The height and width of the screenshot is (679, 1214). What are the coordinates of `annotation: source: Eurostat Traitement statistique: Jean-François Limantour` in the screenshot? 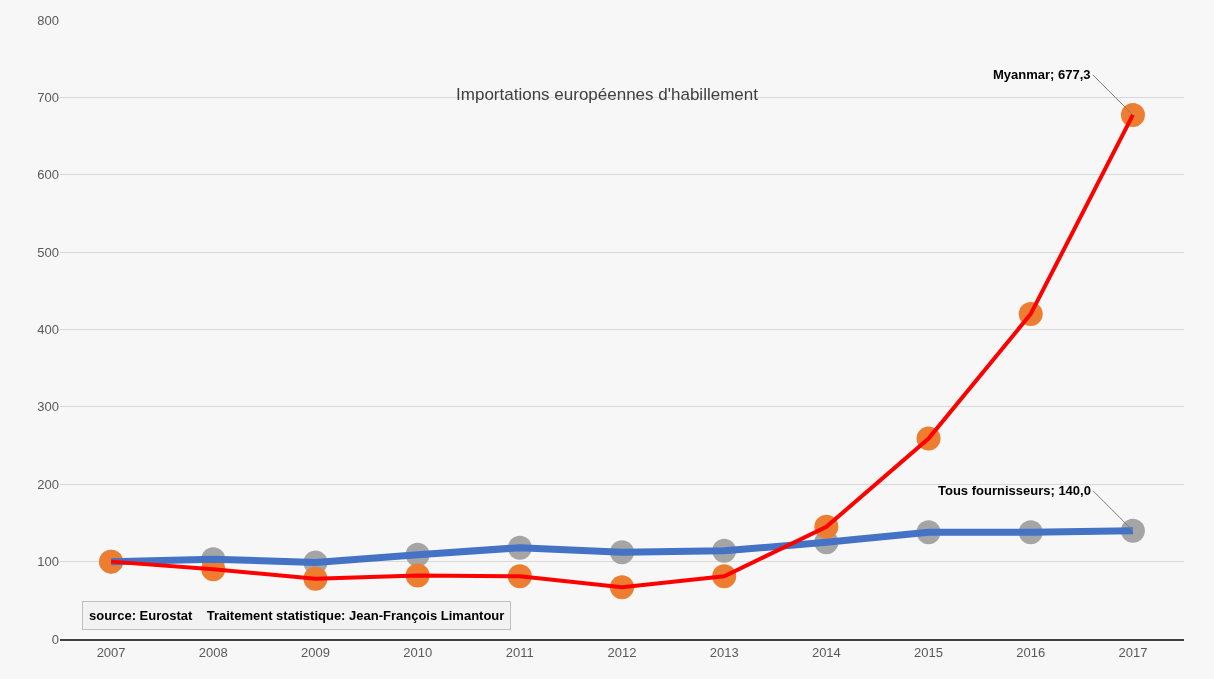 It's located at (297, 615).